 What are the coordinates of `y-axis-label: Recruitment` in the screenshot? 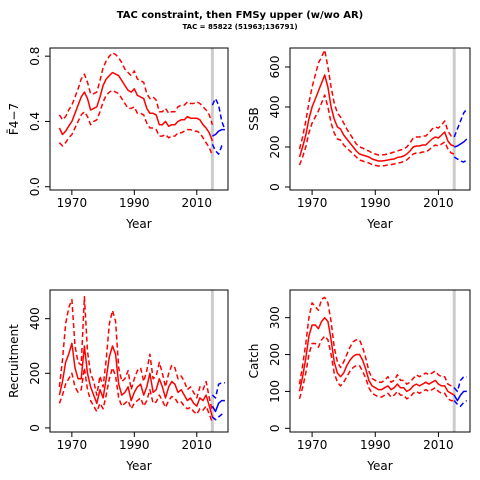 It's located at (14, 361).